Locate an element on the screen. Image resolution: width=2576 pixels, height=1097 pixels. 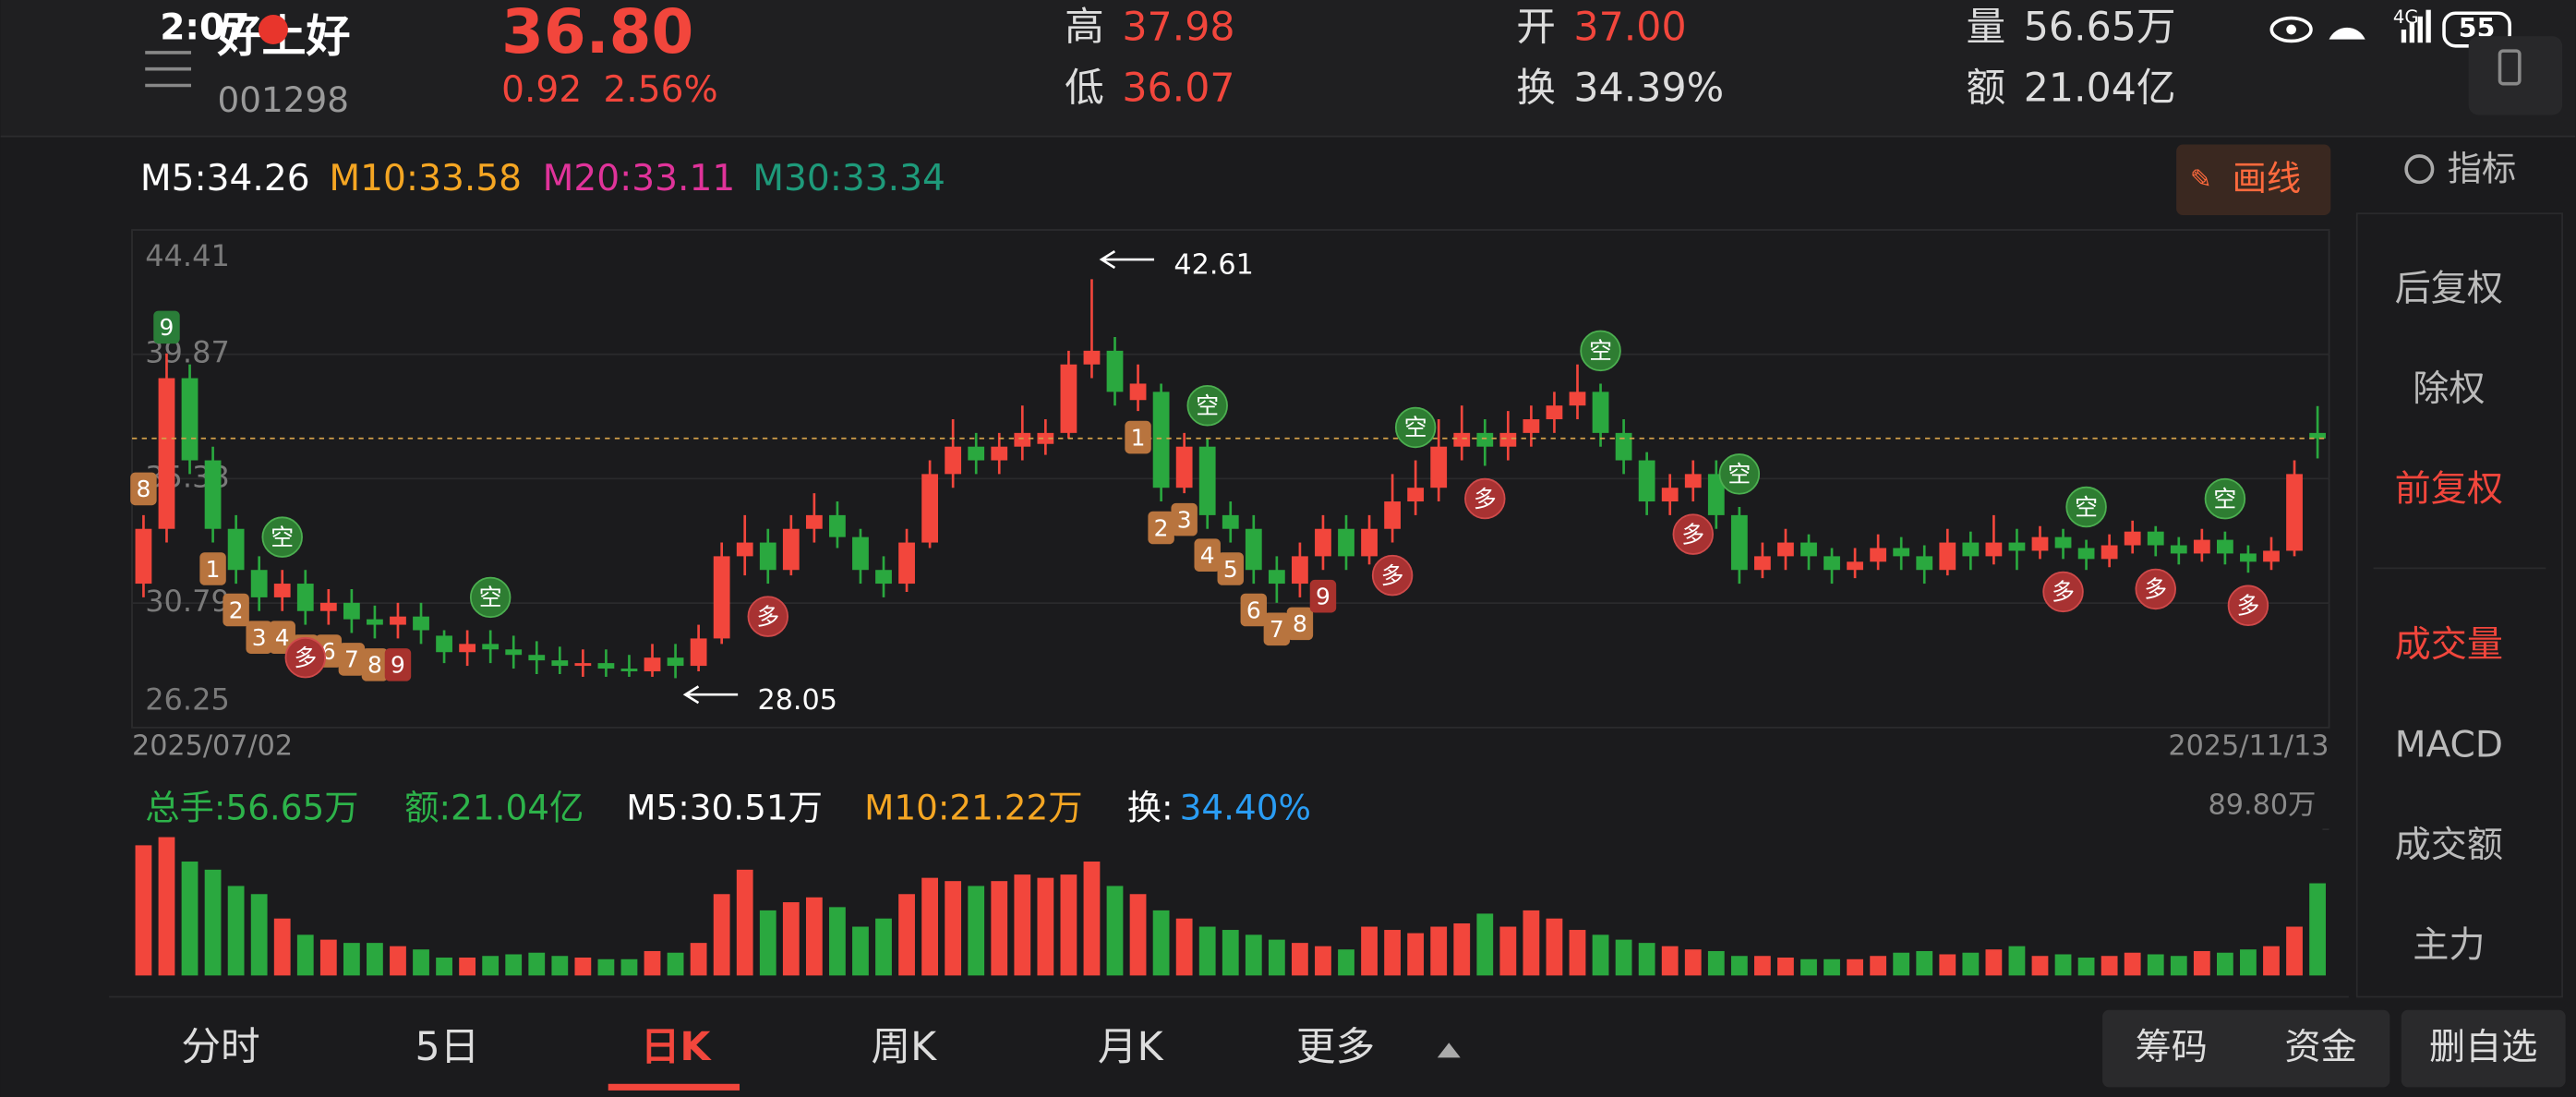
ma-legend-item: M30:33.34 is located at coordinates (848, 179).